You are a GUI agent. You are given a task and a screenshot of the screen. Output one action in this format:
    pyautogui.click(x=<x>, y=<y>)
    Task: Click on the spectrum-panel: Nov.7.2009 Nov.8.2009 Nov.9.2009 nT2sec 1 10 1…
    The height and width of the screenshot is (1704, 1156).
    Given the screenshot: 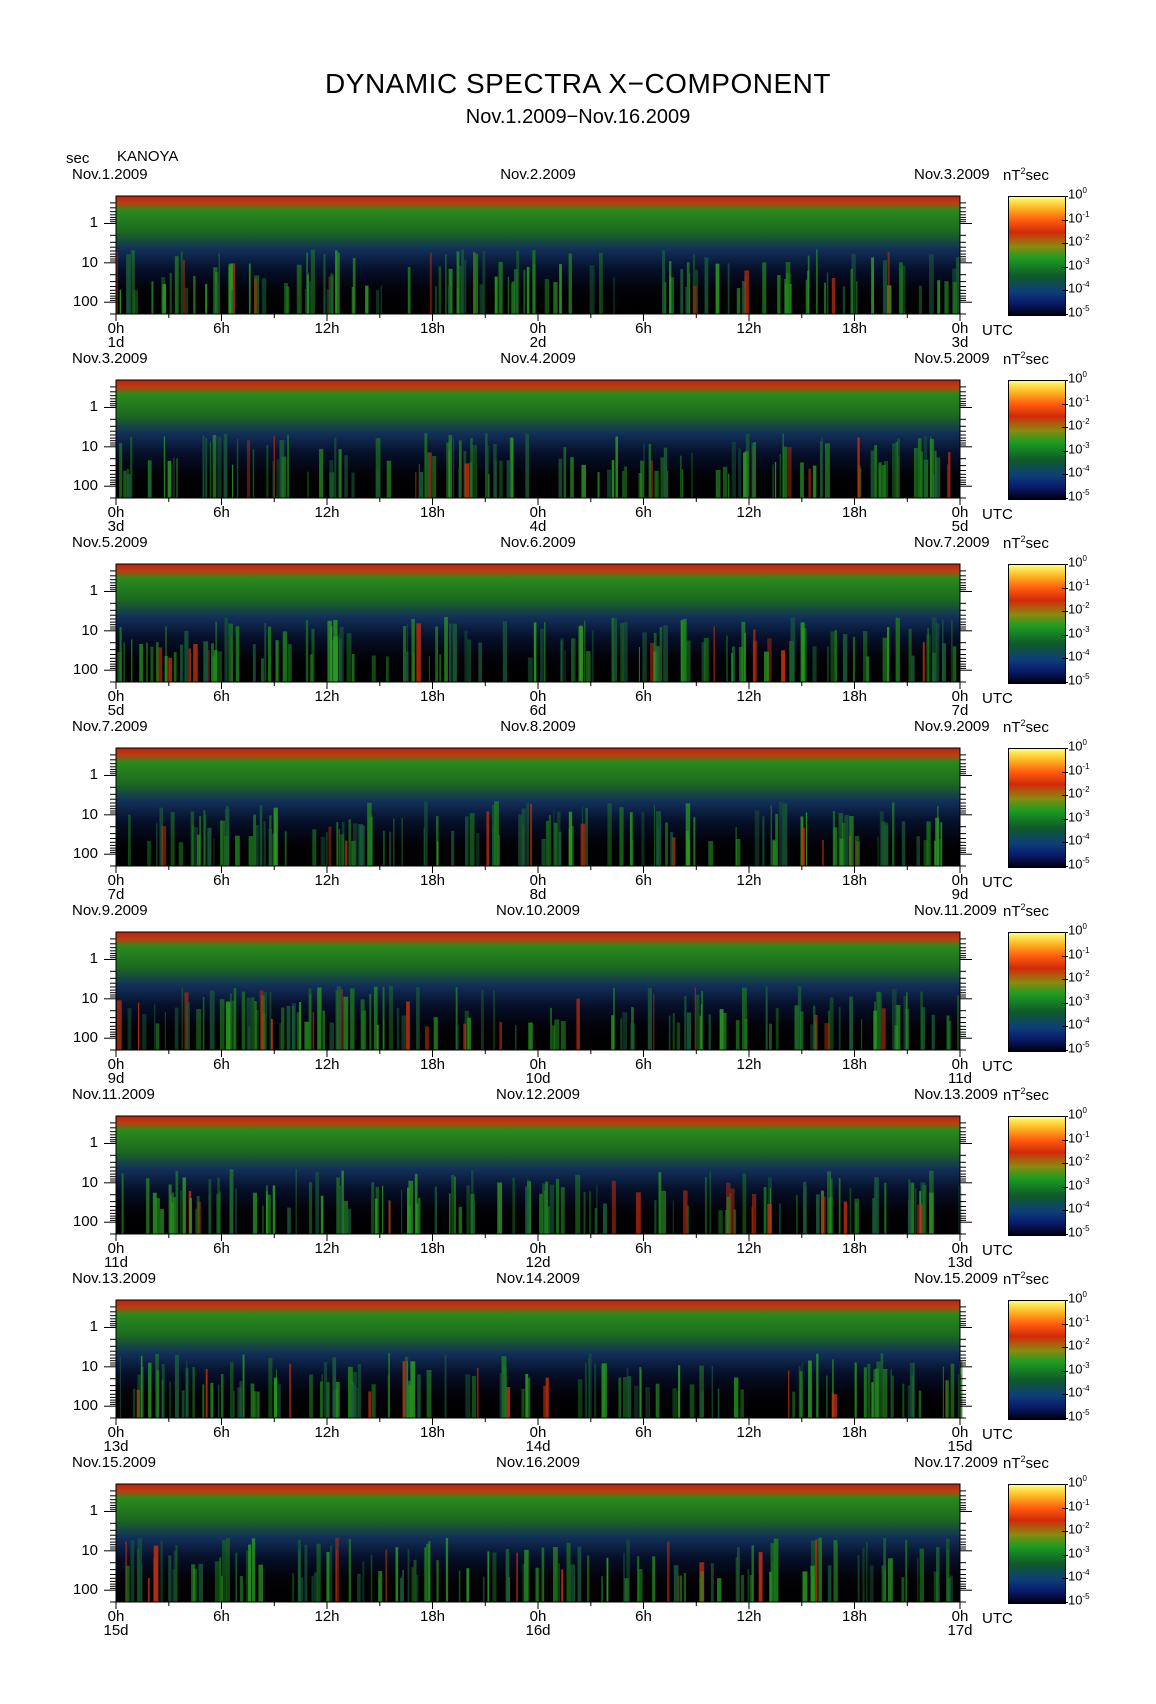 What is the action you would take?
    pyautogui.click(x=578, y=810)
    